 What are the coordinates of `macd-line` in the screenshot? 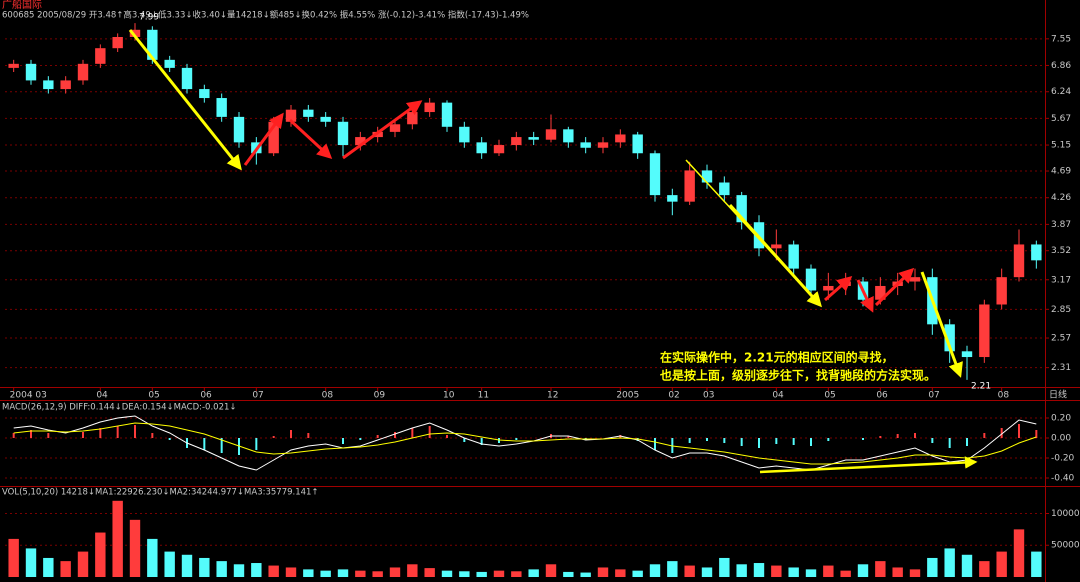 It's located at (525, 443).